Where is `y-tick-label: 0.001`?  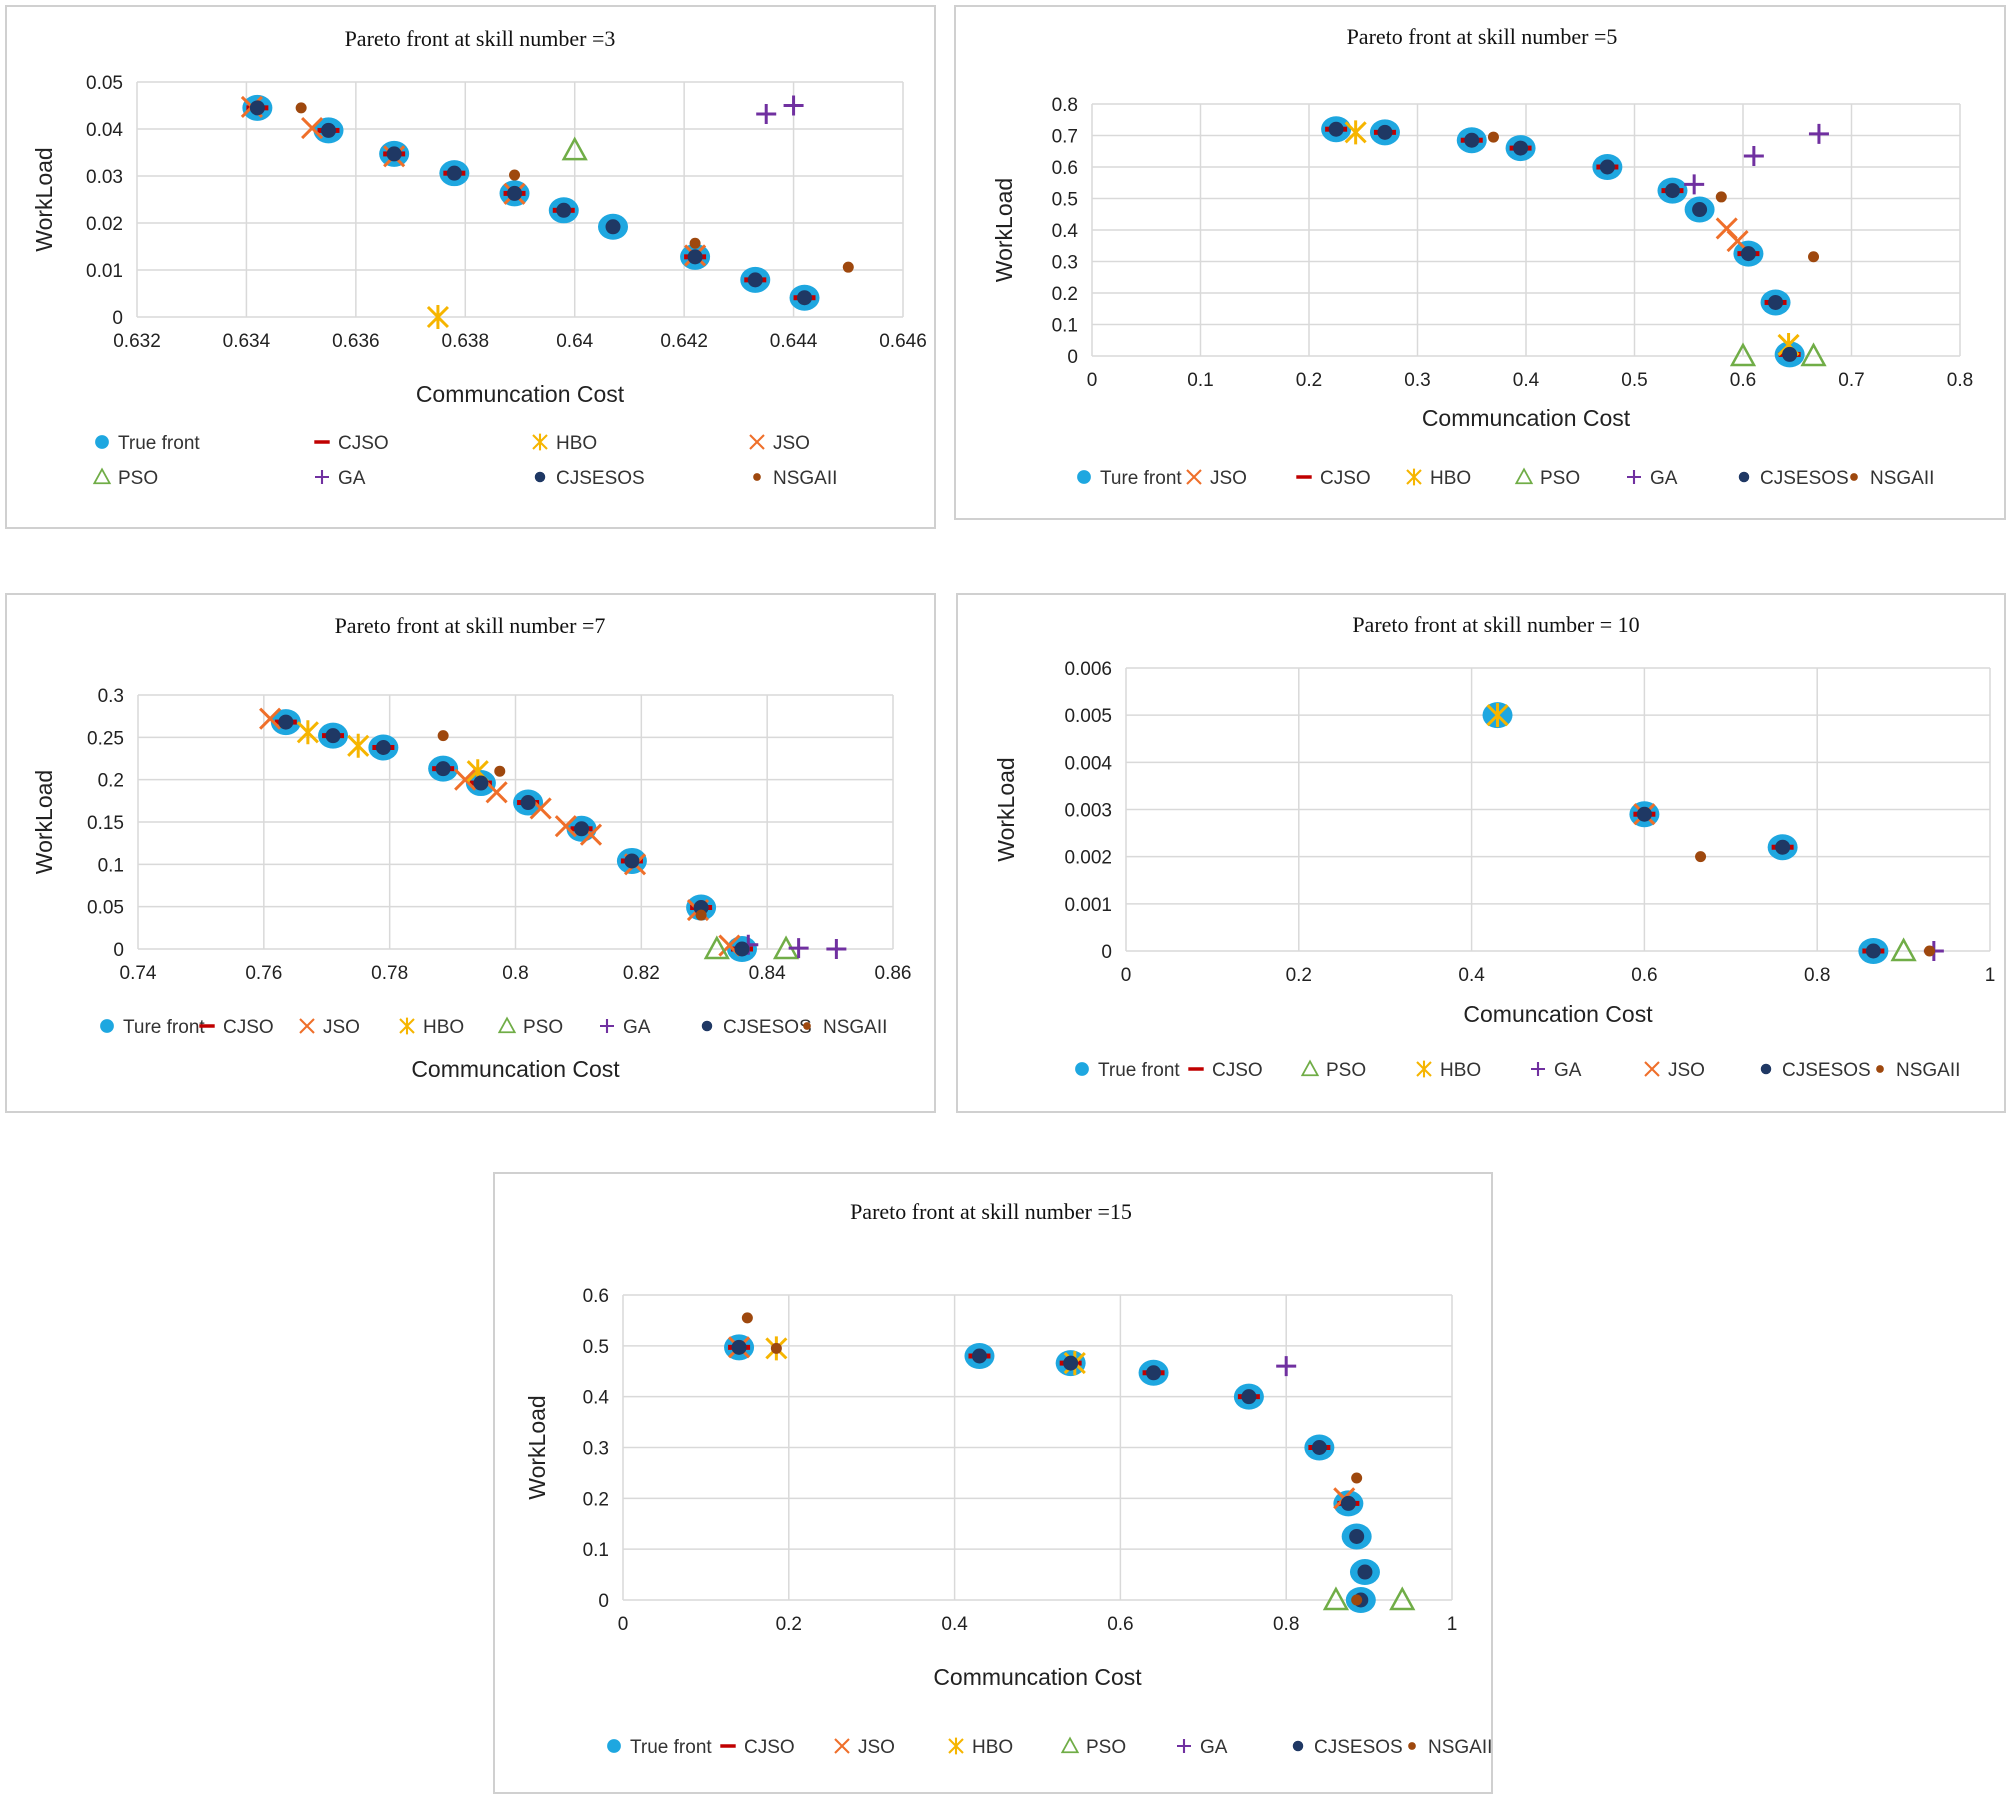
y-tick-label: 0.001 is located at coordinates (1088, 905).